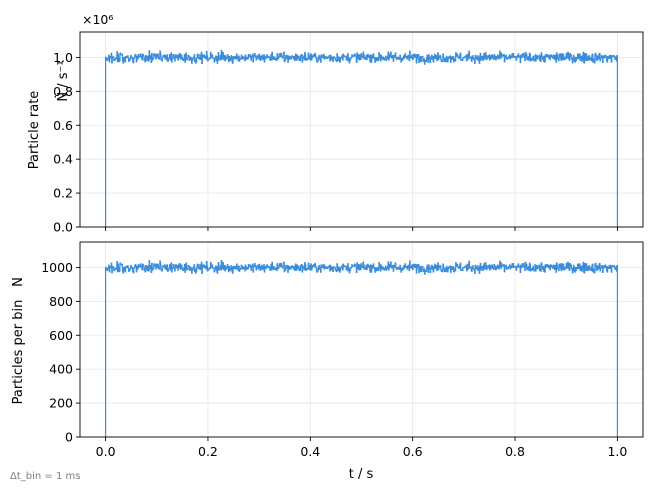 The height and width of the screenshot is (493, 652). Describe the element at coordinates (97, 19) in the screenshot. I see `rate-offset-text: ×10⁶` at that location.